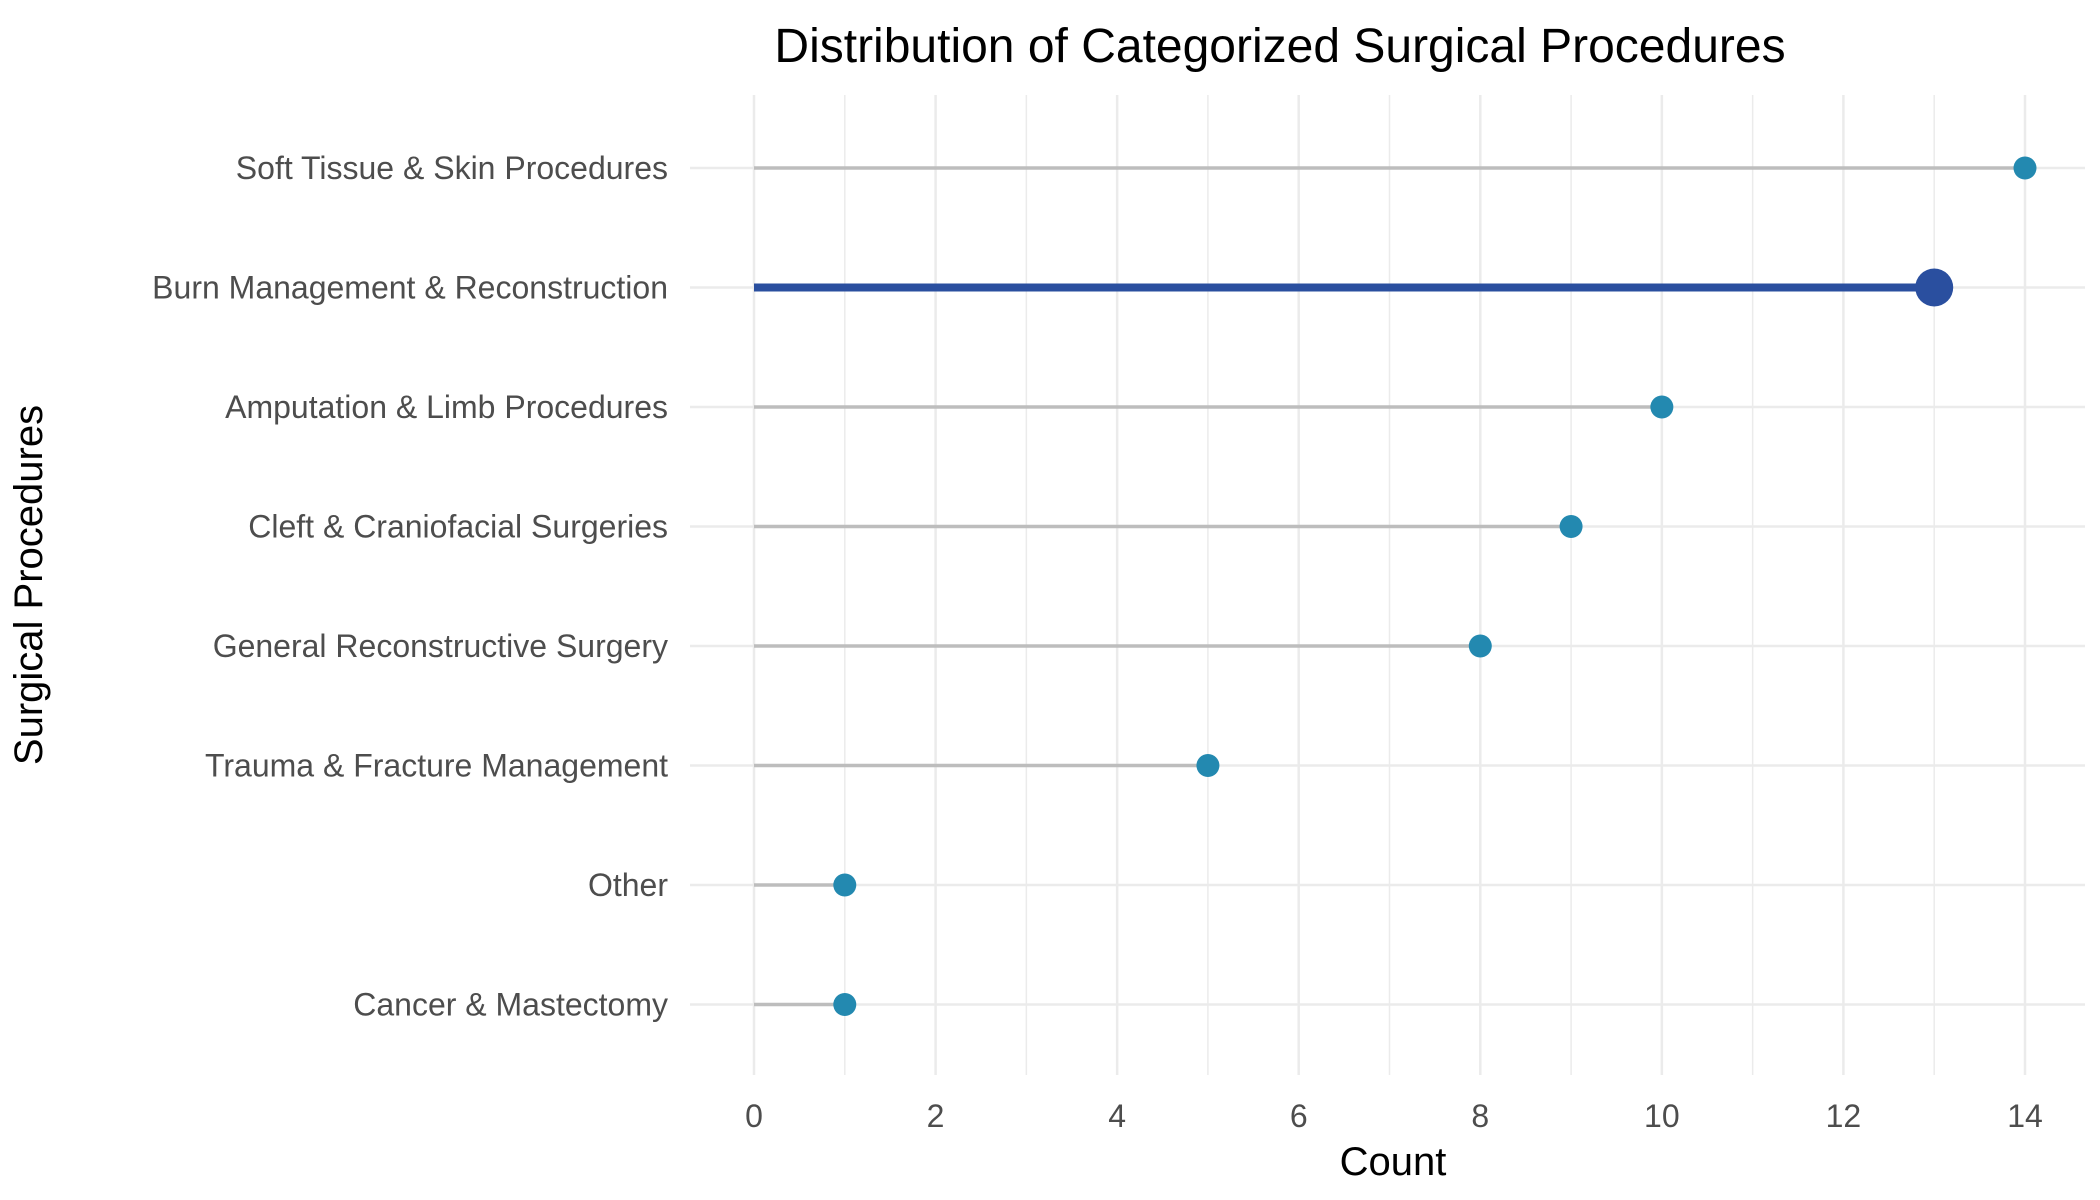  Describe the element at coordinates (446, 407) in the screenshot. I see `y-tick-label: Amputation & Limb Procedures` at that location.